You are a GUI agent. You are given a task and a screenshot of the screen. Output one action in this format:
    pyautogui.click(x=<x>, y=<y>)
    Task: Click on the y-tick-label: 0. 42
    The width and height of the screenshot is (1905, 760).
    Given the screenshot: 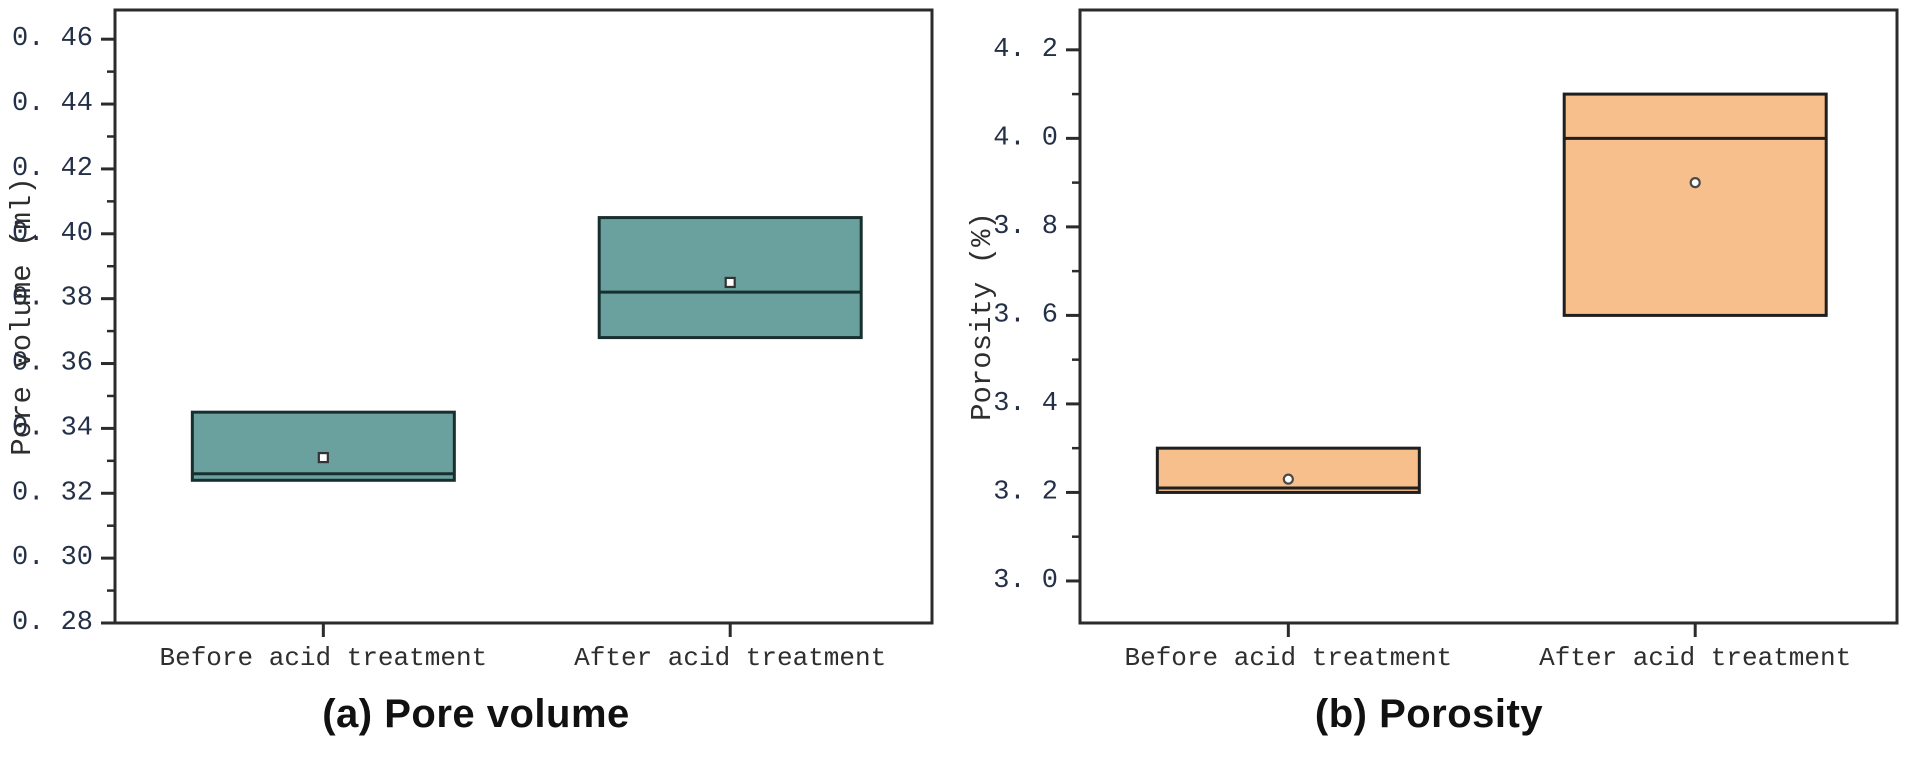 What is the action you would take?
    pyautogui.click(x=52, y=169)
    